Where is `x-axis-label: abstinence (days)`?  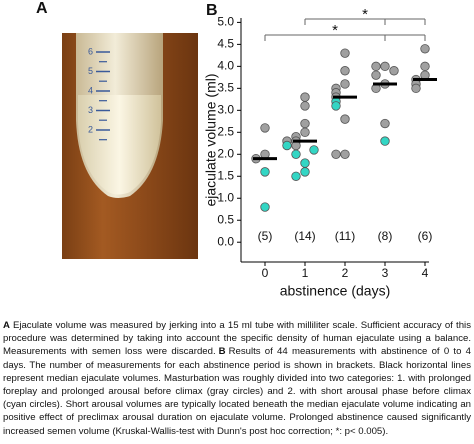
x-axis-label: abstinence (days) is located at coordinates (335, 291).